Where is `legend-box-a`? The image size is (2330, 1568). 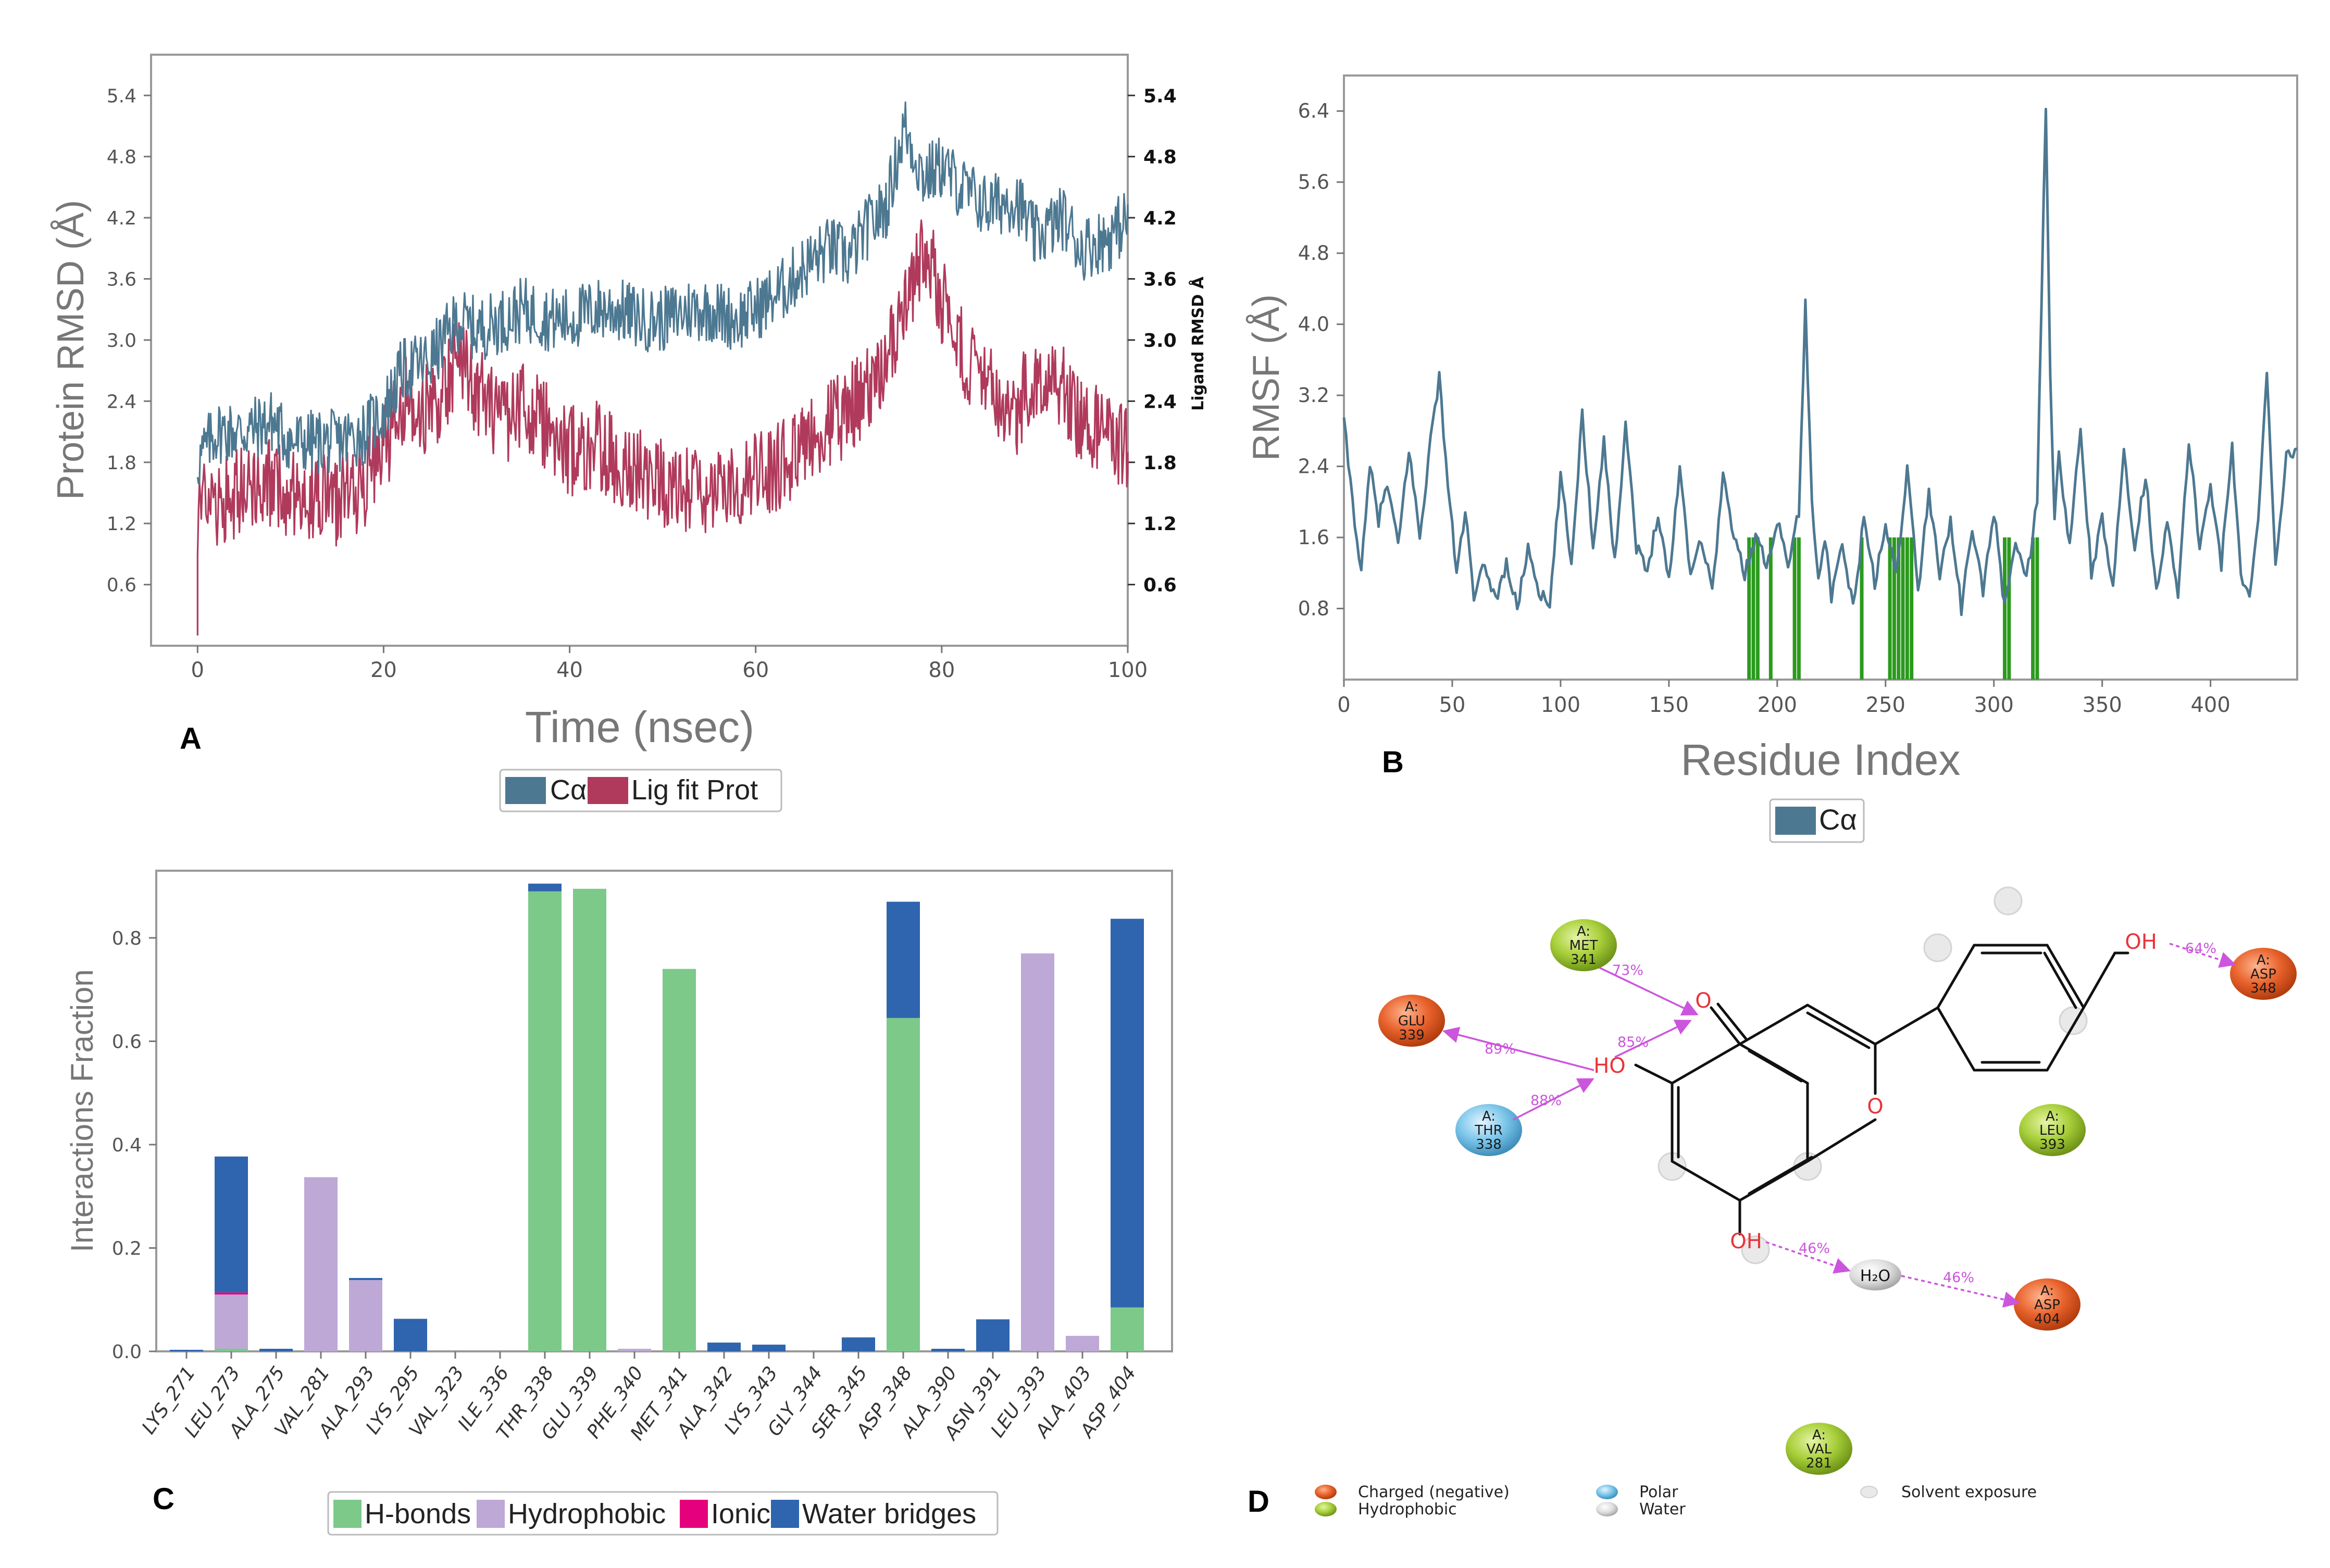
legend-box-a is located at coordinates (640, 790).